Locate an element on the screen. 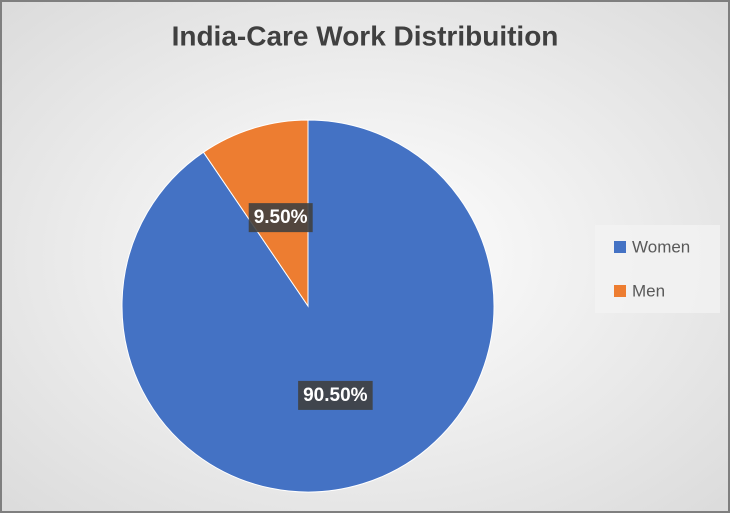 Image resolution: width=730 pixels, height=513 pixels. data-label: 9.50% is located at coordinates (281, 217).